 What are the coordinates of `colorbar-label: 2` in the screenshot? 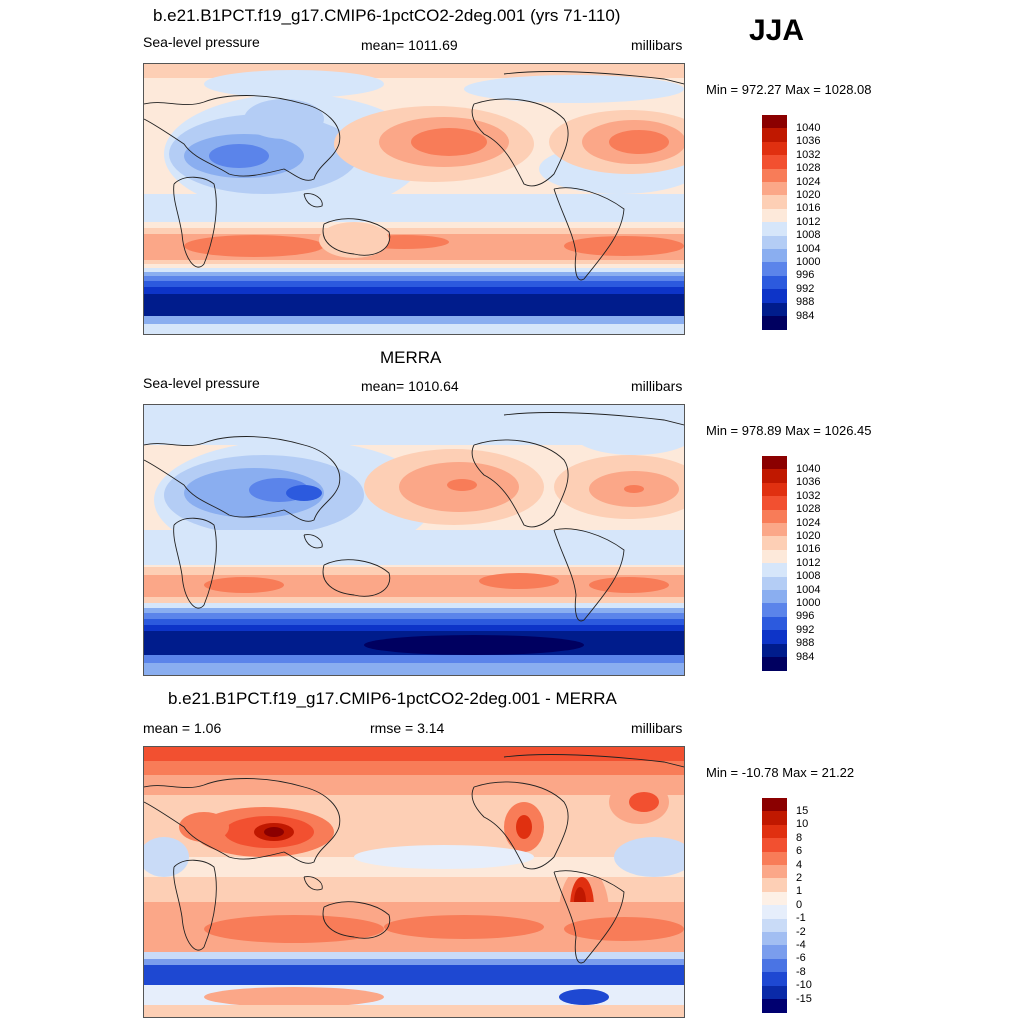 It's located at (799, 877).